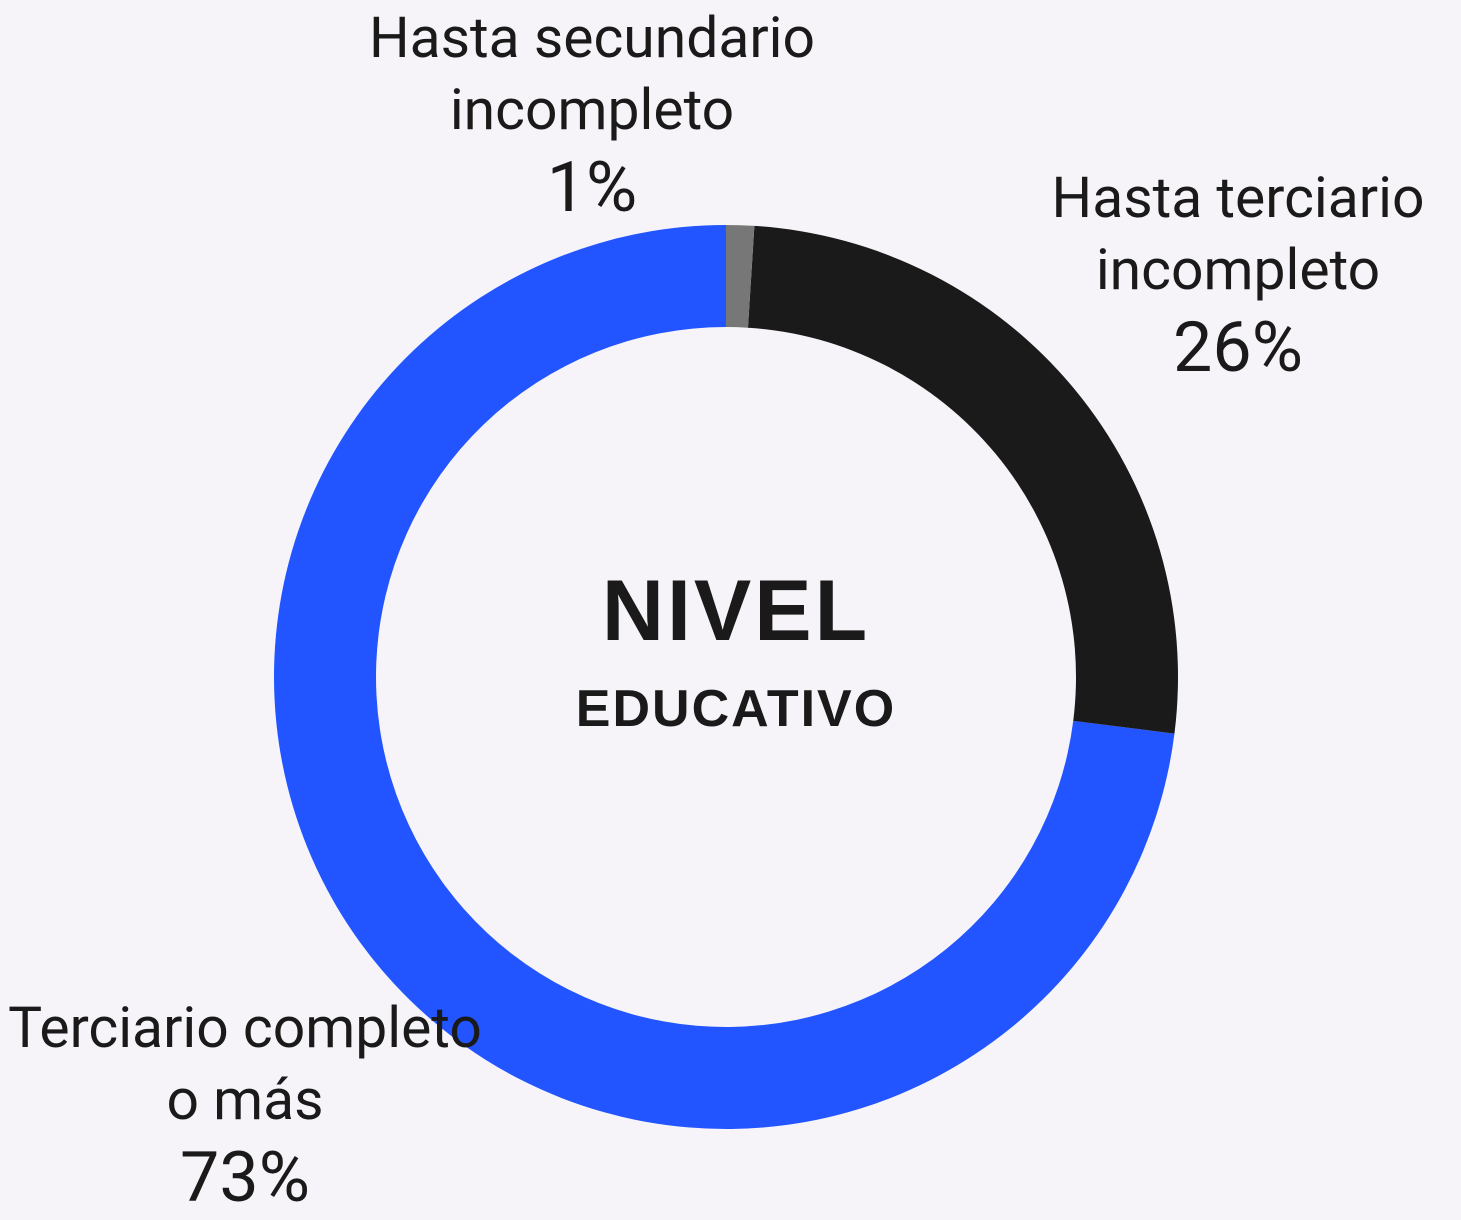 This screenshot has height=1220, width=1461. Describe the element at coordinates (592, 188) in the screenshot. I see `segment-value: 1%` at that location.